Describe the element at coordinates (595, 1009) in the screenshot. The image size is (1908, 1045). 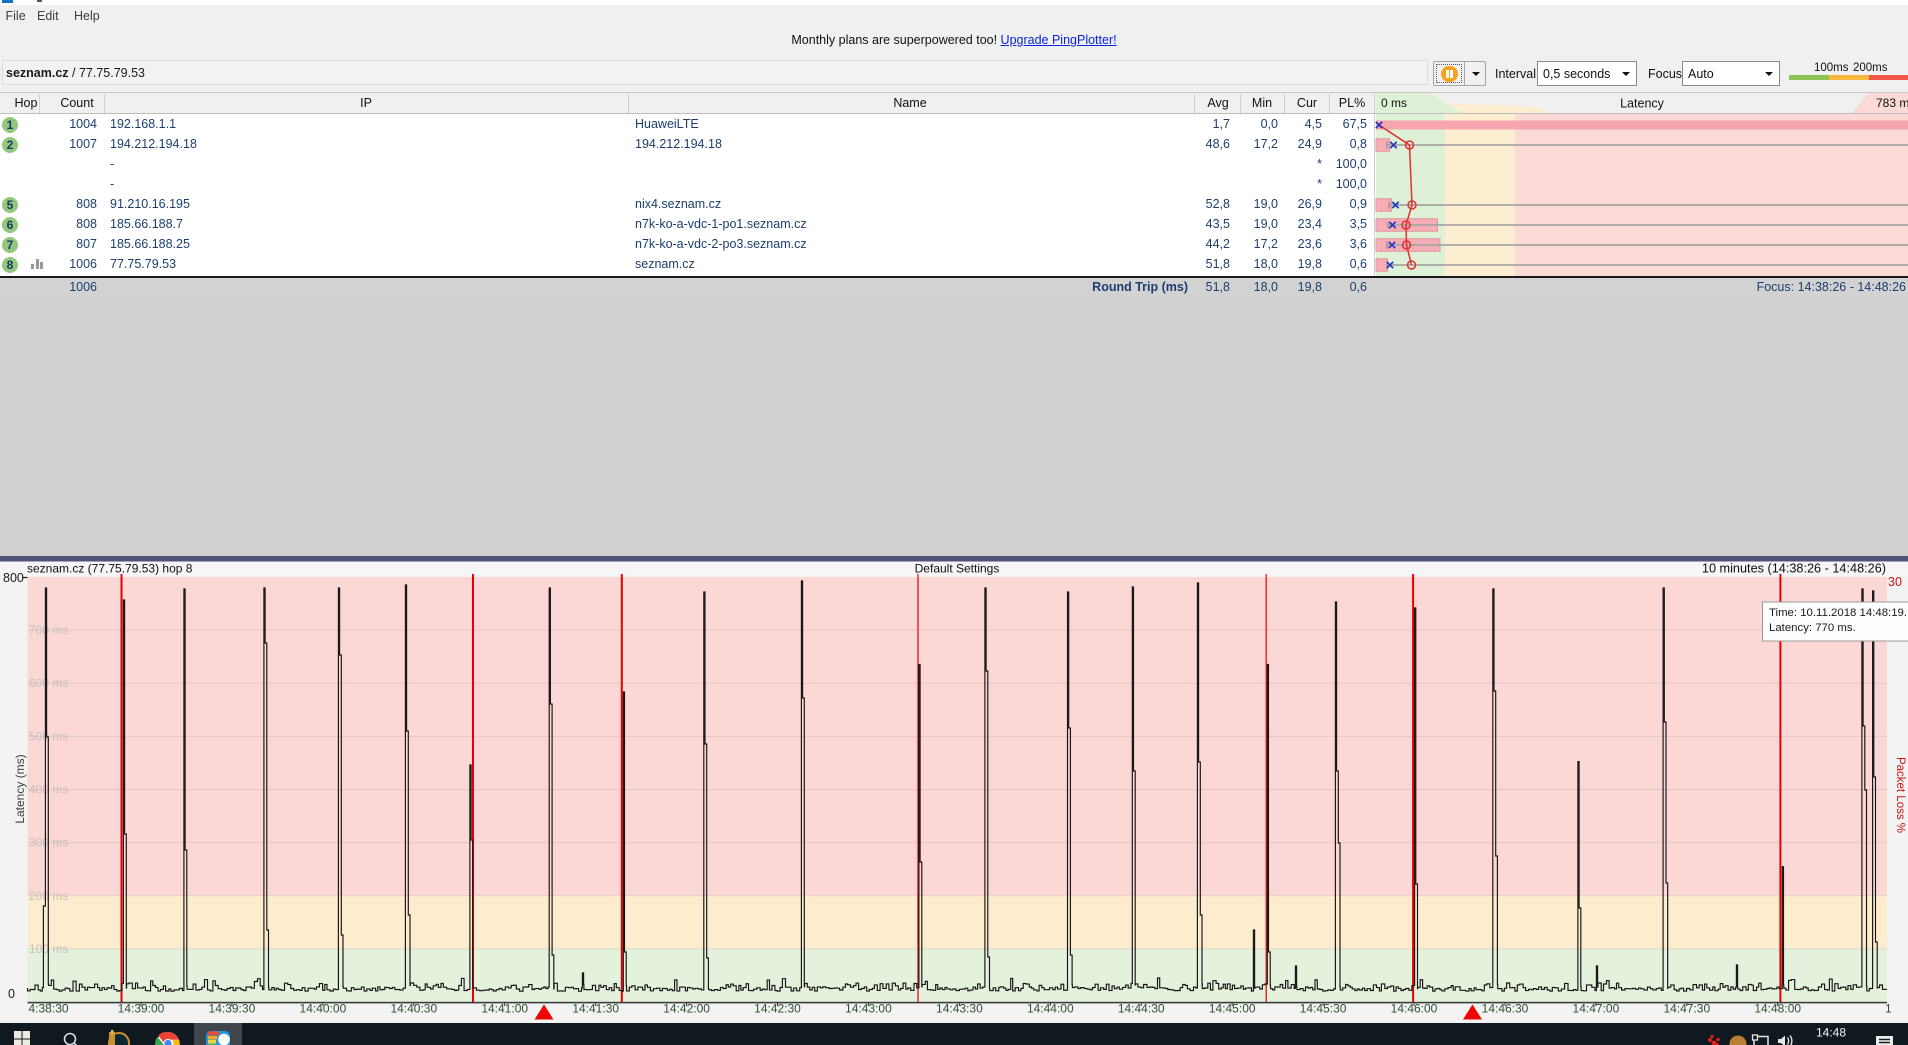
I see `svg-text: 14:41:30` at that location.